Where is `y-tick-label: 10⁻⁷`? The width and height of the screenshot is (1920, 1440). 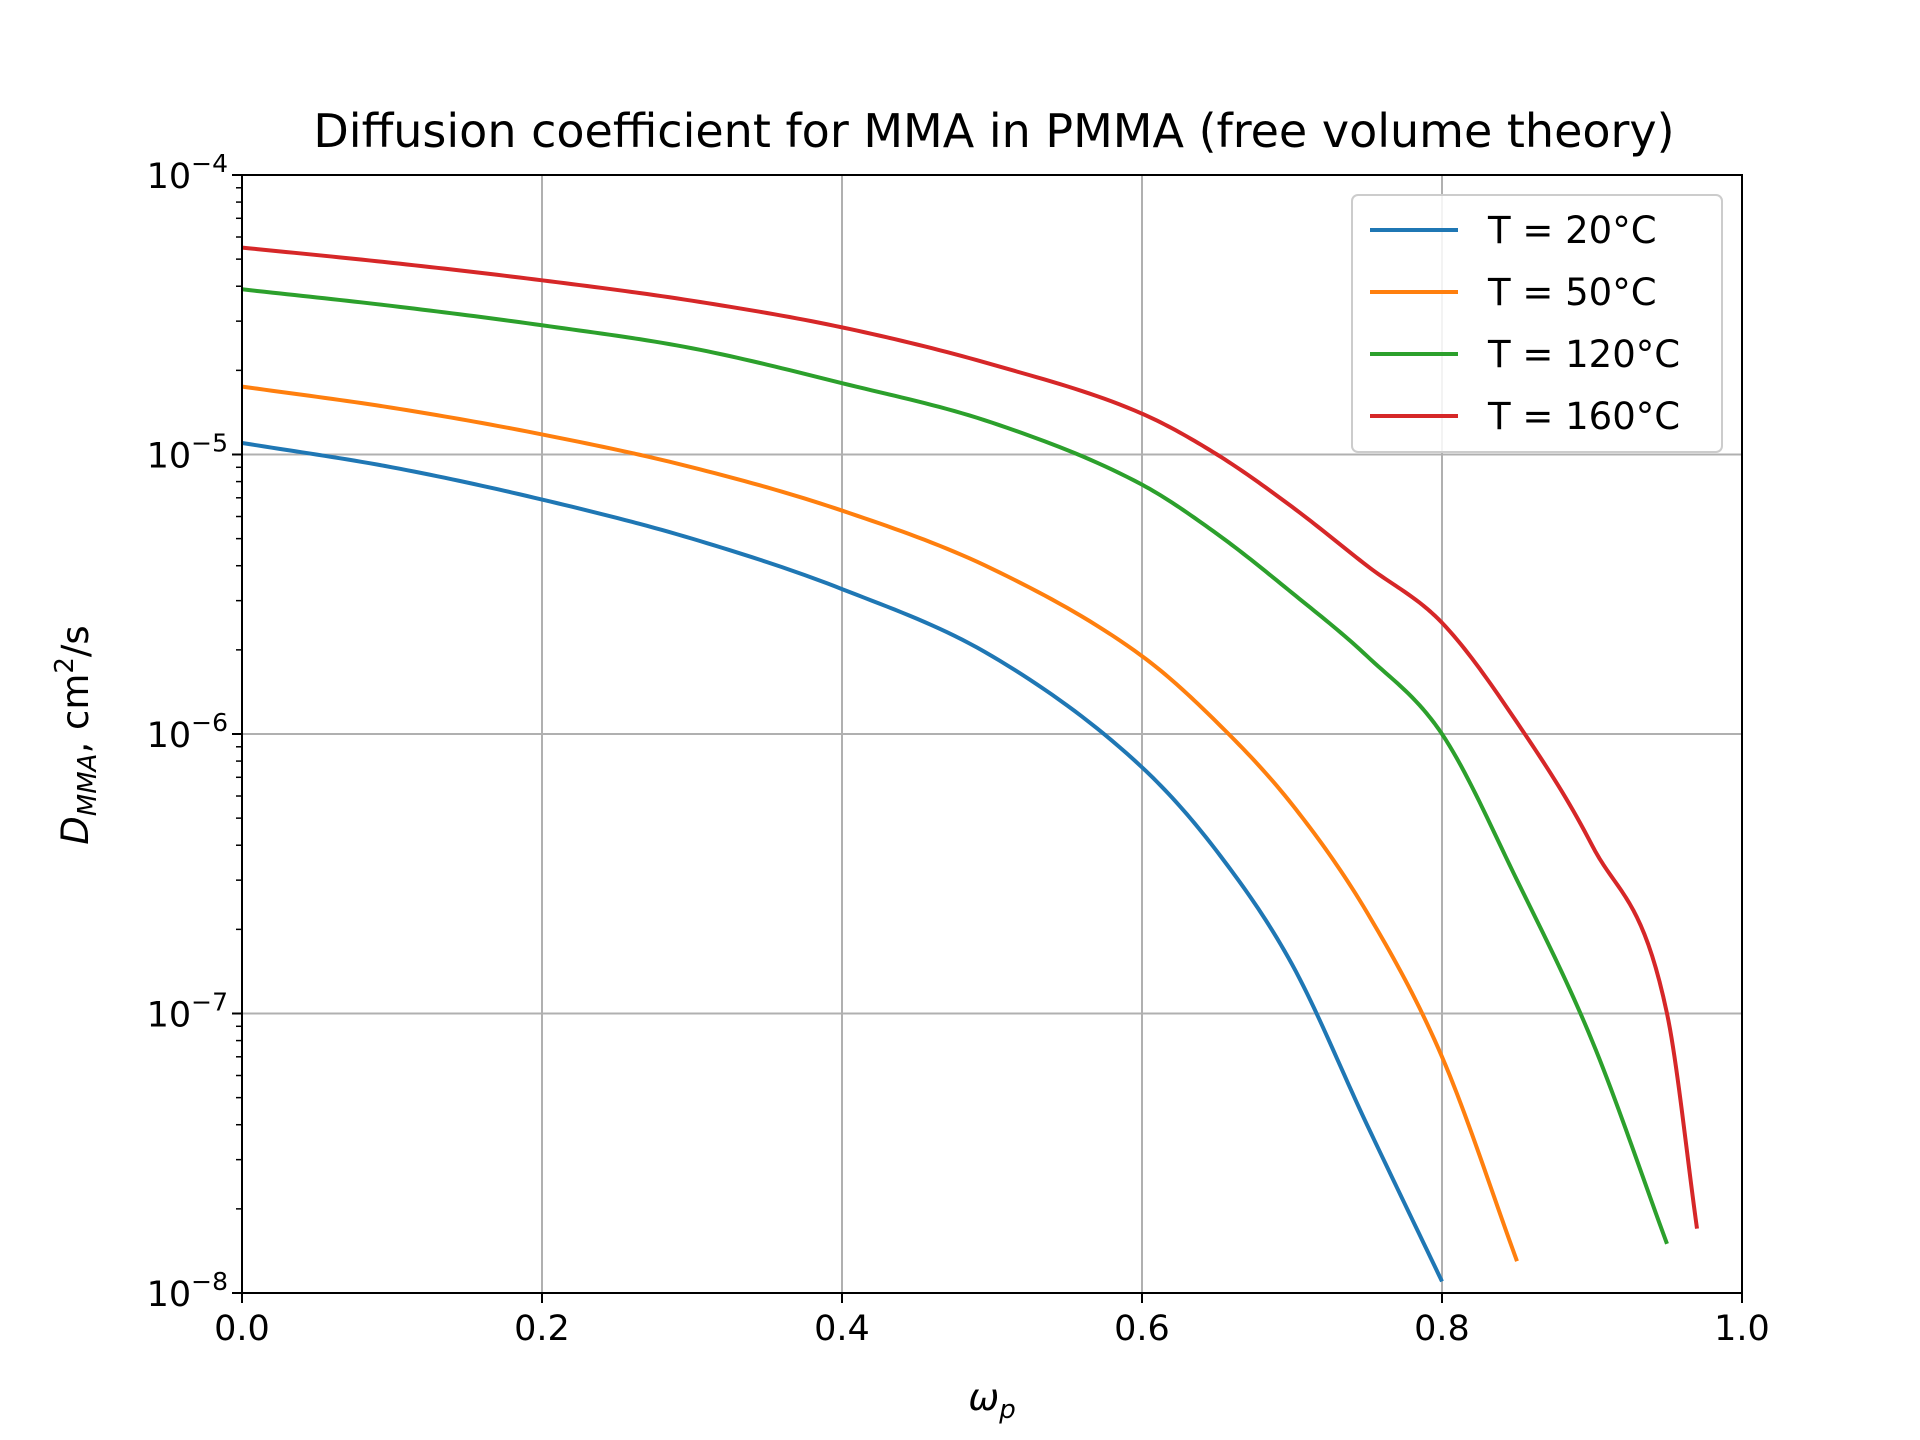
y-tick-label: 10⁻⁷ is located at coordinates (187, 1012).